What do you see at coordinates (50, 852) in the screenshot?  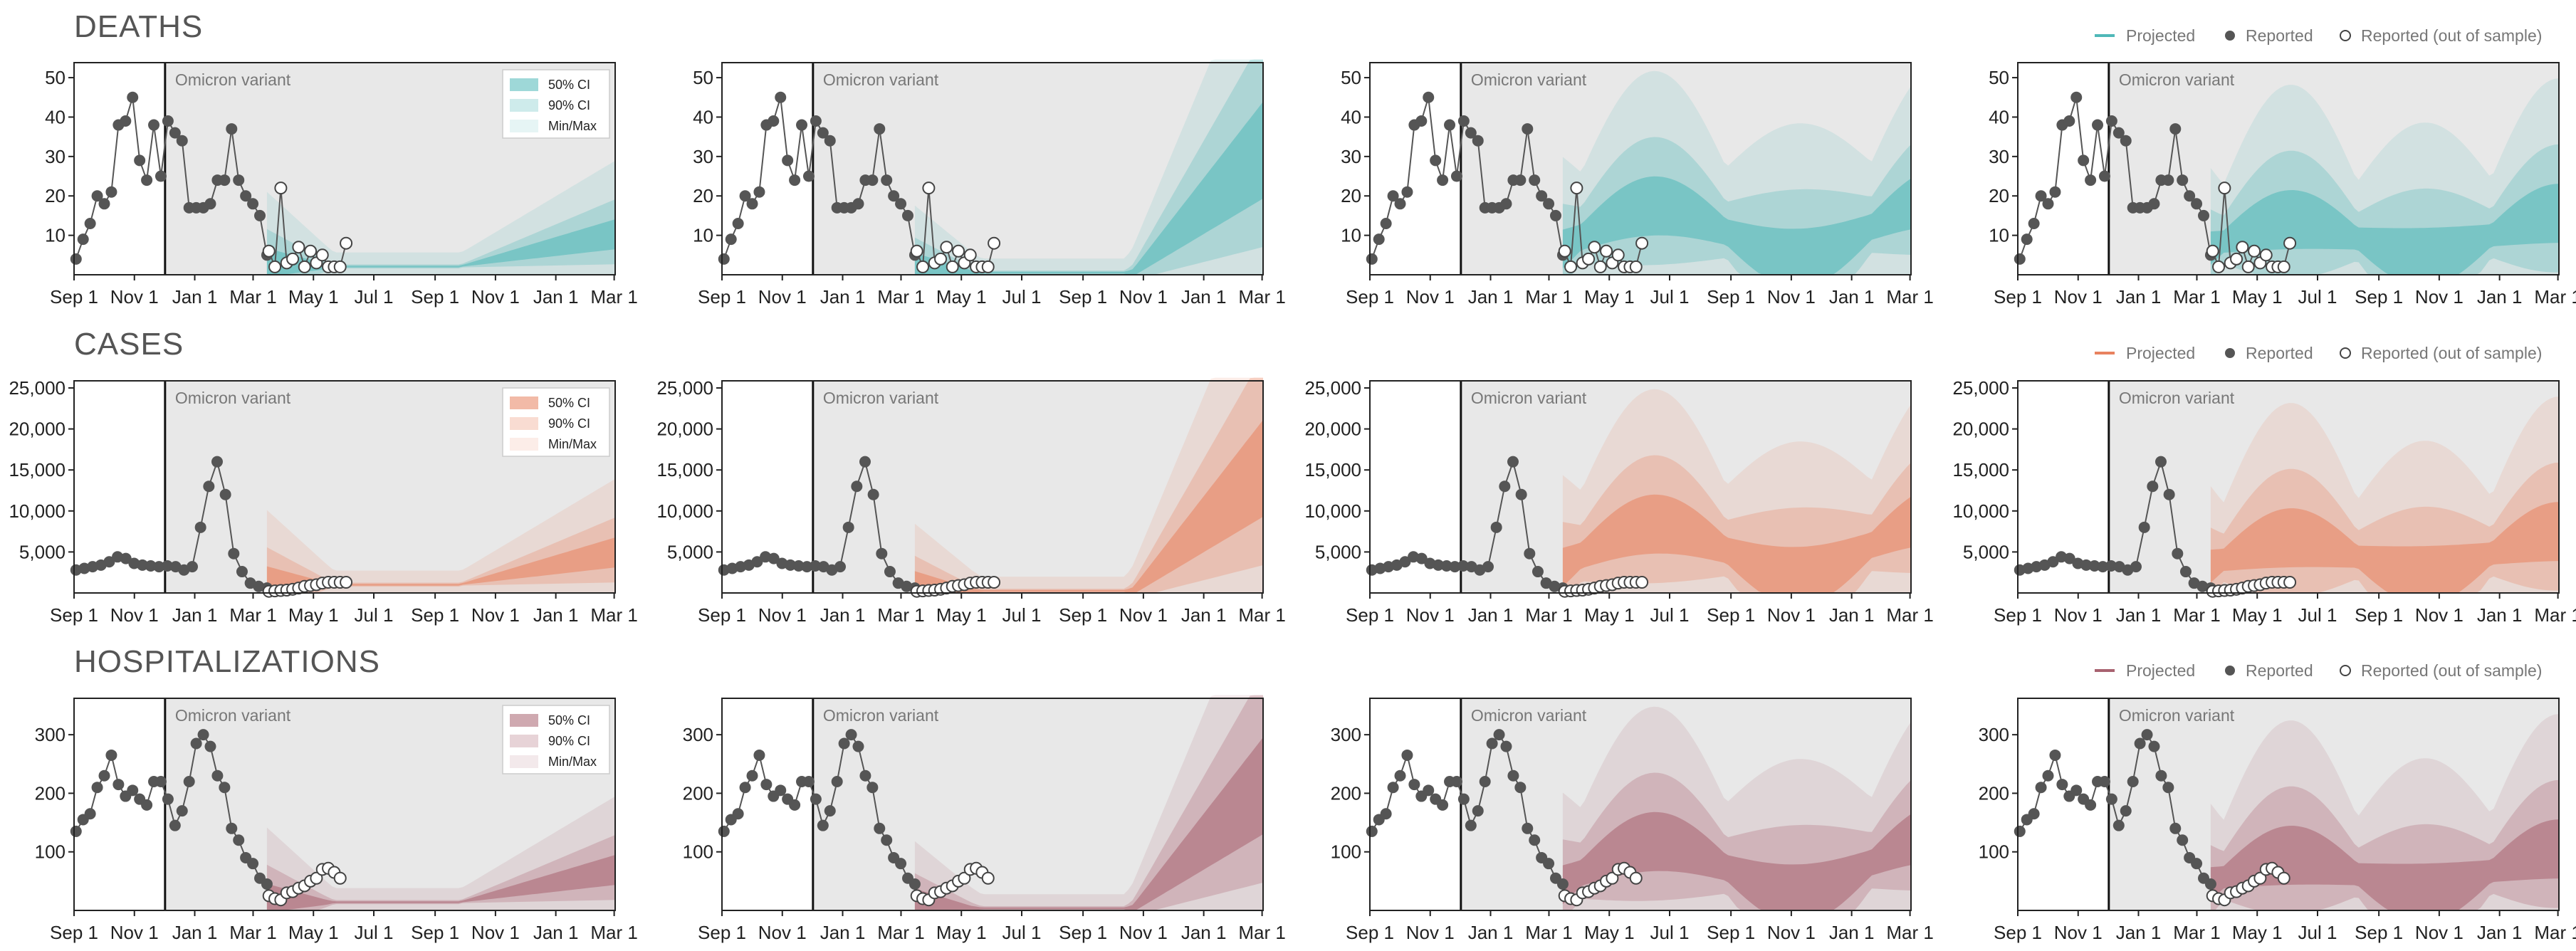 I see `y-tick-label: 100` at bounding box center [50, 852].